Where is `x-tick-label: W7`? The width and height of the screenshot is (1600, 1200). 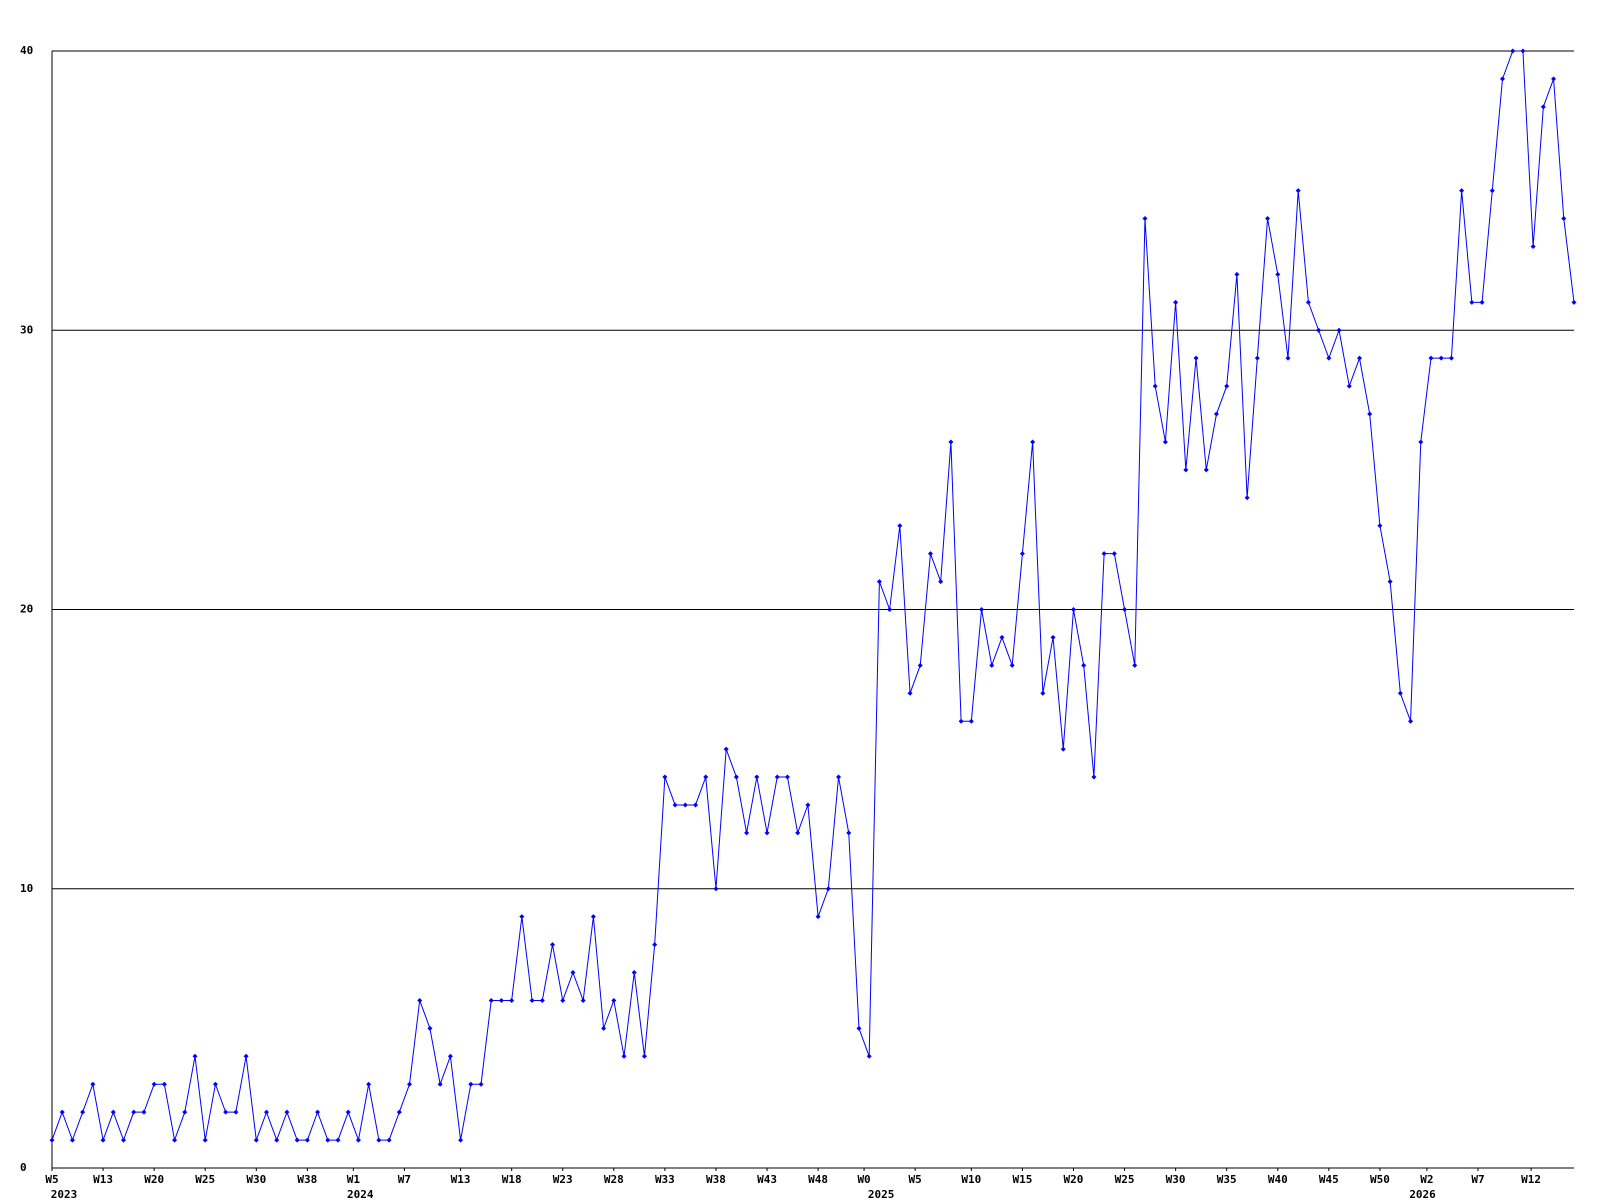 x-tick-label: W7 is located at coordinates (404, 1179).